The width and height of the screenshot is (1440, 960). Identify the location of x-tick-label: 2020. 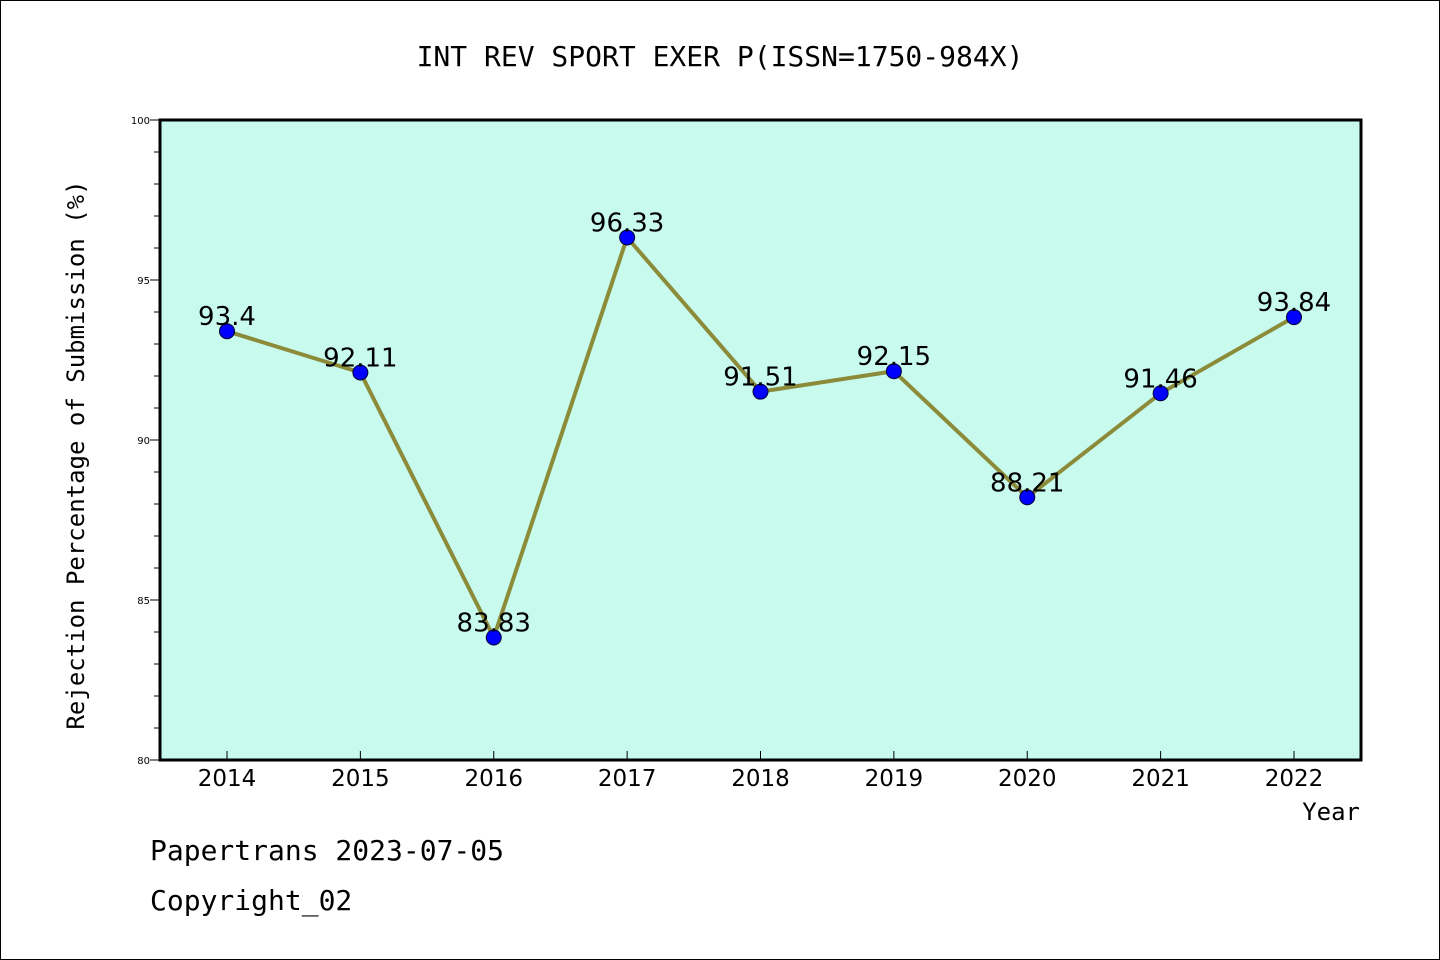
(1027, 779).